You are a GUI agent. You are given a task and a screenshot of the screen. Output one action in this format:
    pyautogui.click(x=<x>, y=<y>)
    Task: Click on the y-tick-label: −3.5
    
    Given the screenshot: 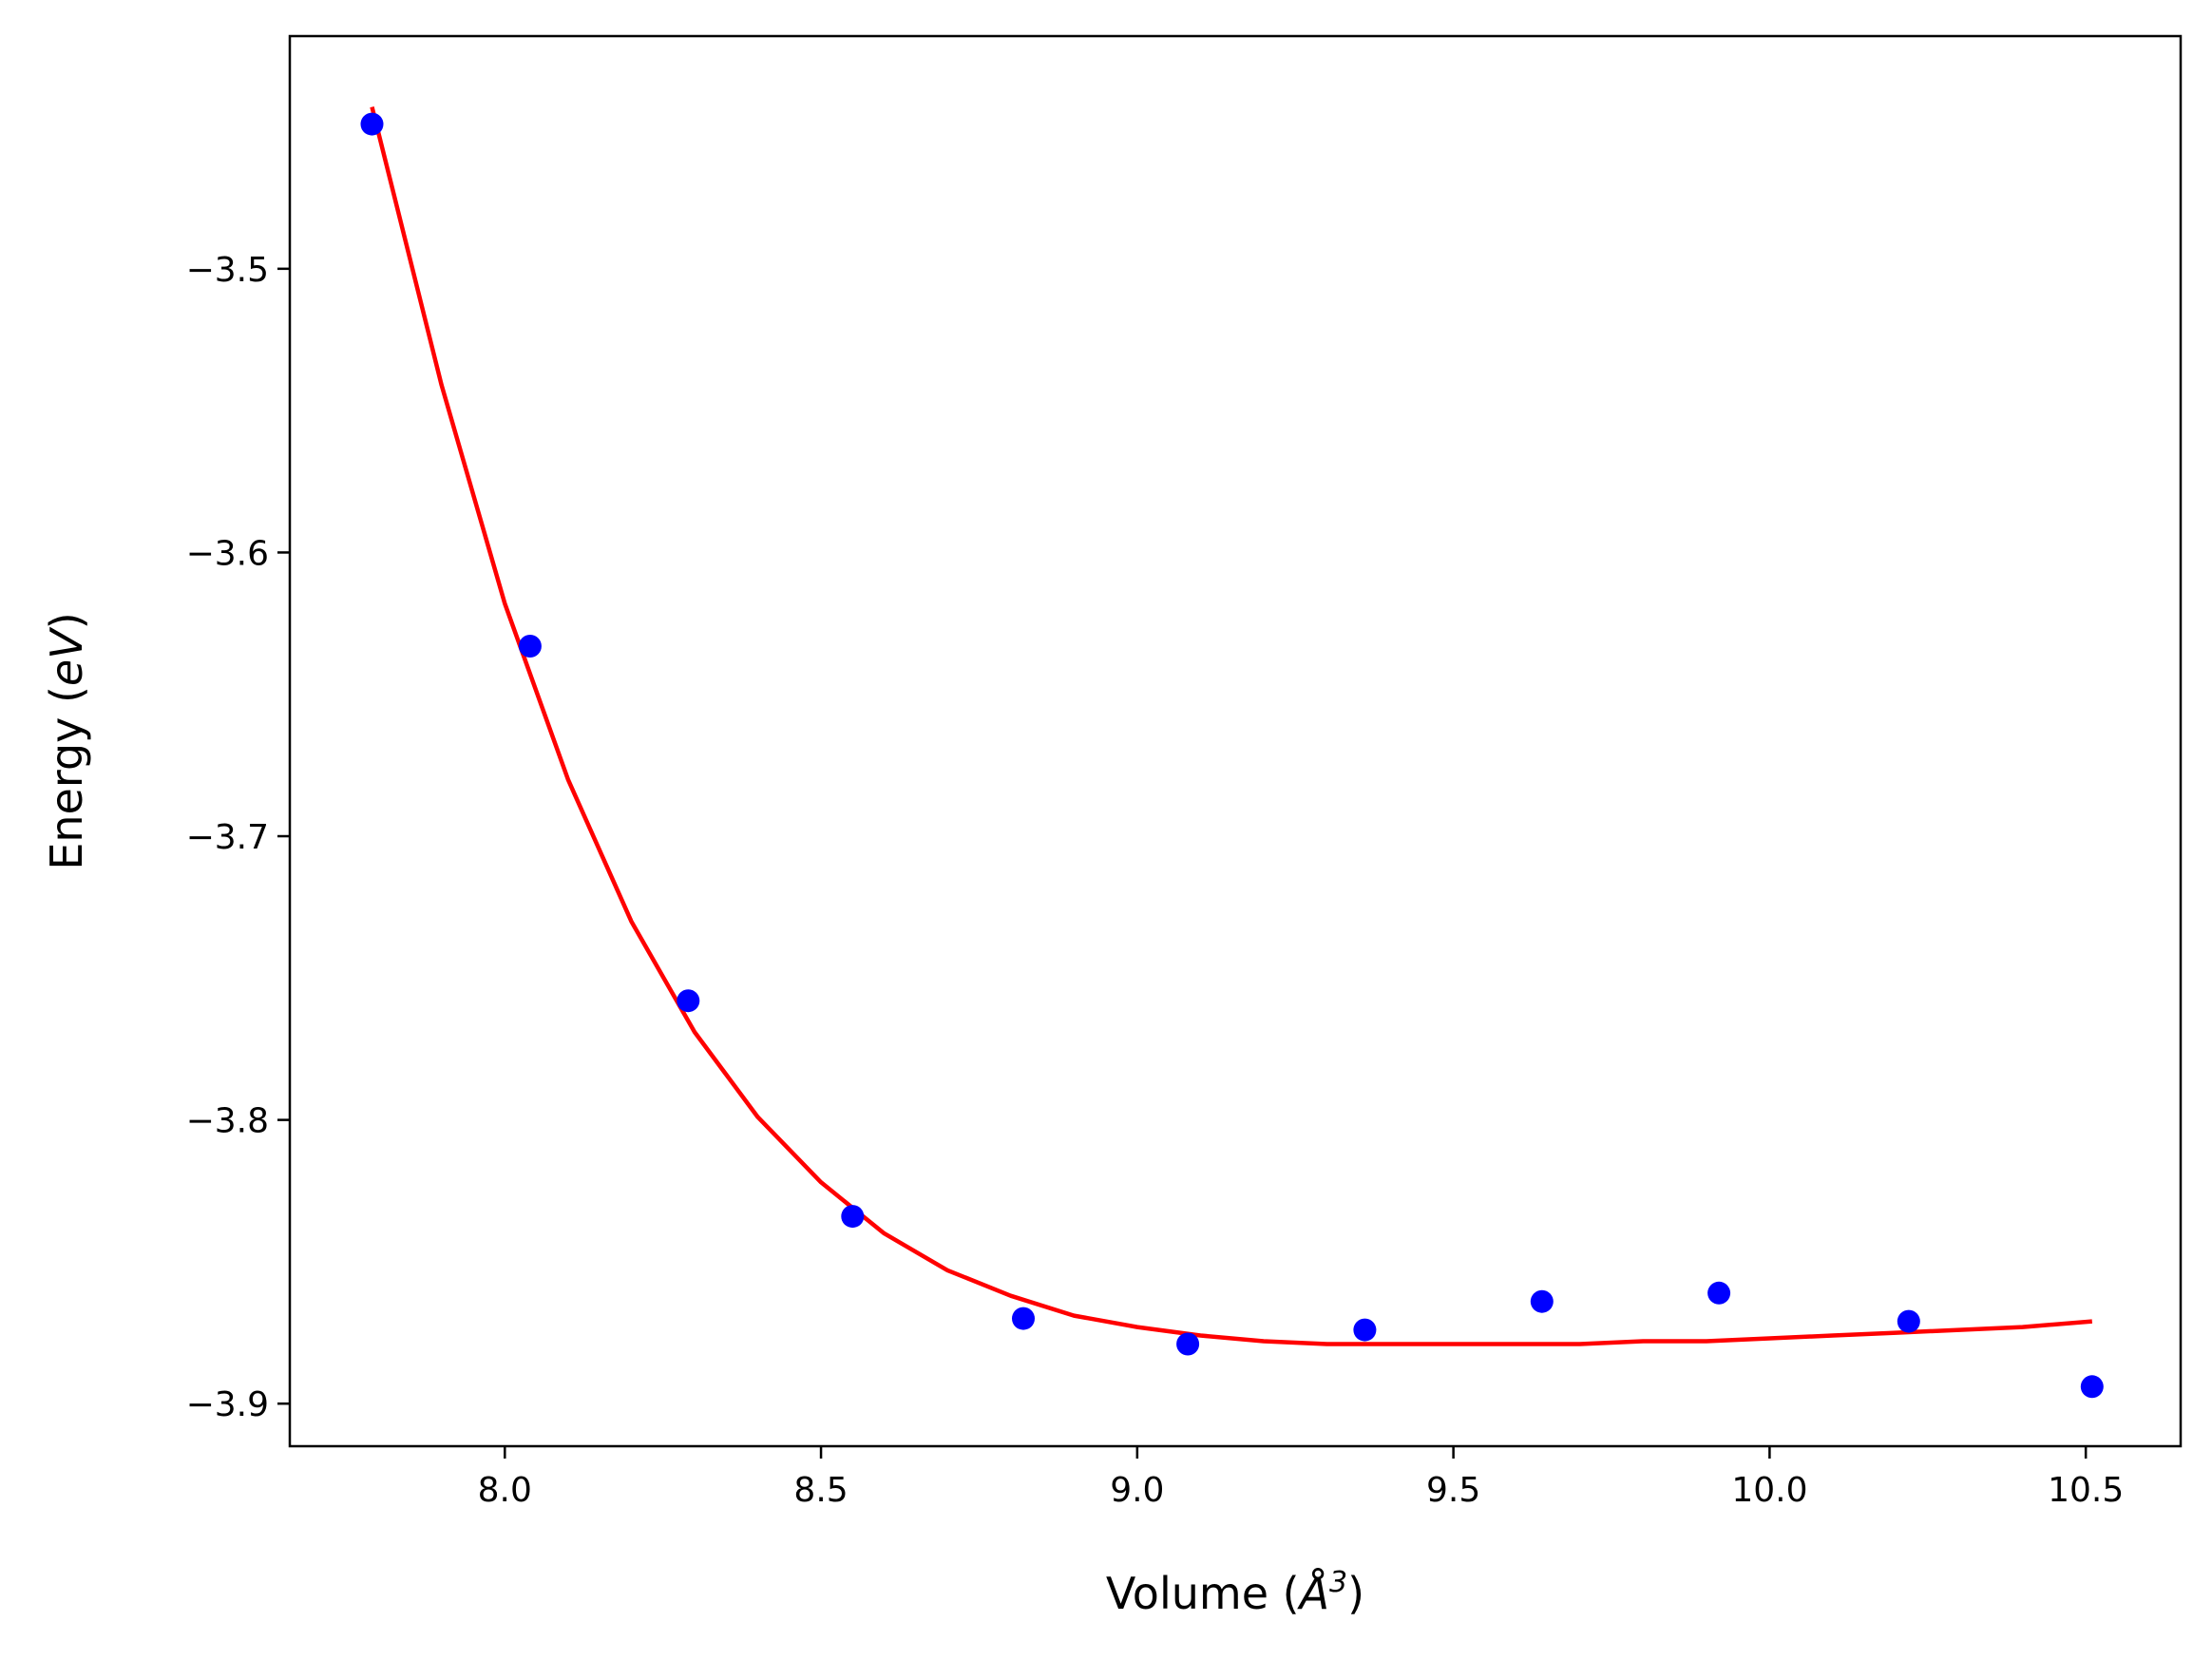 What is the action you would take?
    pyautogui.click(x=227, y=270)
    